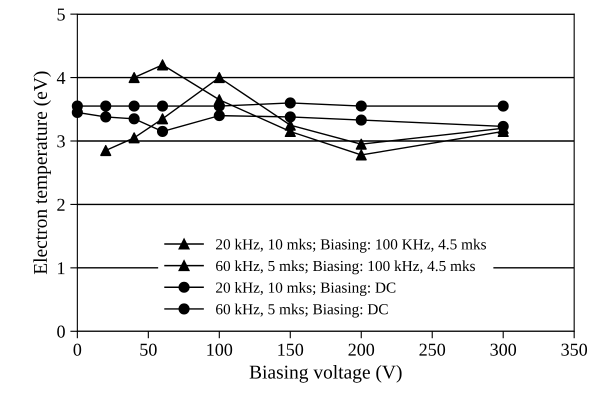 This screenshot has width=595, height=404. What do you see at coordinates (503, 350) in the screenshot?
I see `x-tick-label: 300` at bounding box center [503, 350].